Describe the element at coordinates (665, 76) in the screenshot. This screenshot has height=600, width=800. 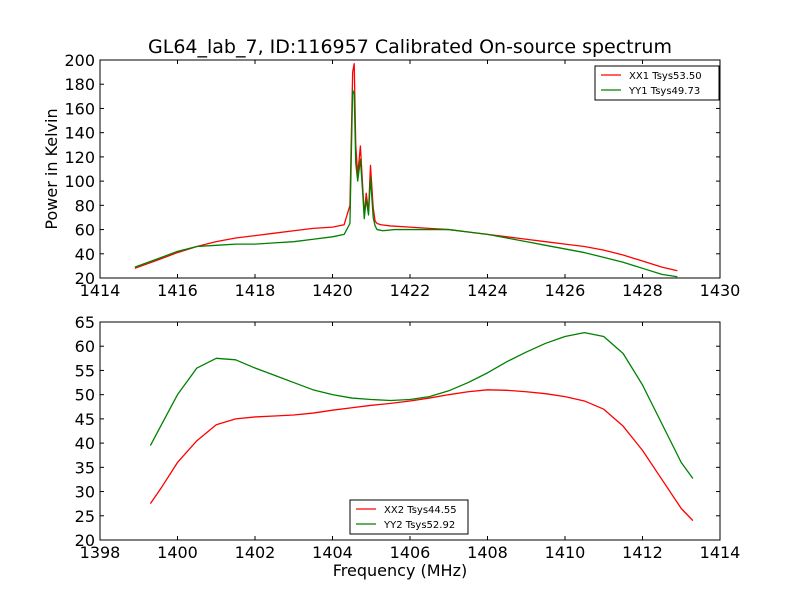
I see `legend-entry: XX1 Tsys53.50` at that location.